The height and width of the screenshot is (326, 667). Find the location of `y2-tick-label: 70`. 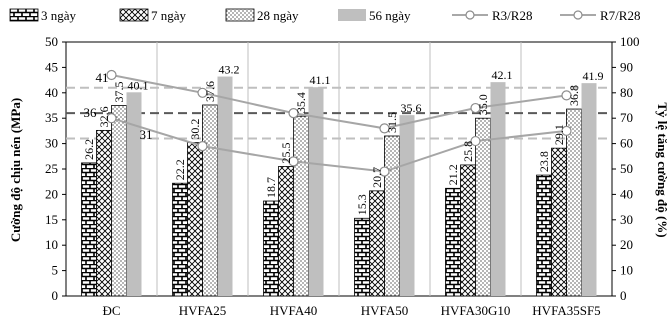

y2-tick-label: 70 is located at coordinates (626, 117).